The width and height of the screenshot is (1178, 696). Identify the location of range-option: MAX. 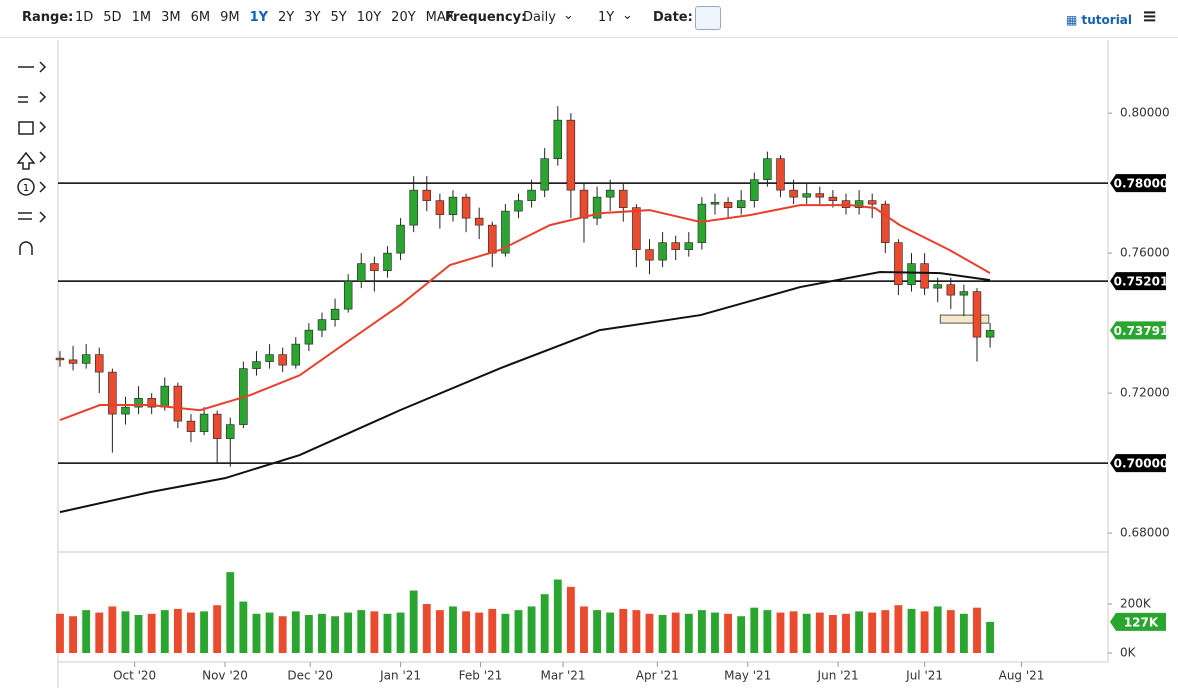
(440, 17).